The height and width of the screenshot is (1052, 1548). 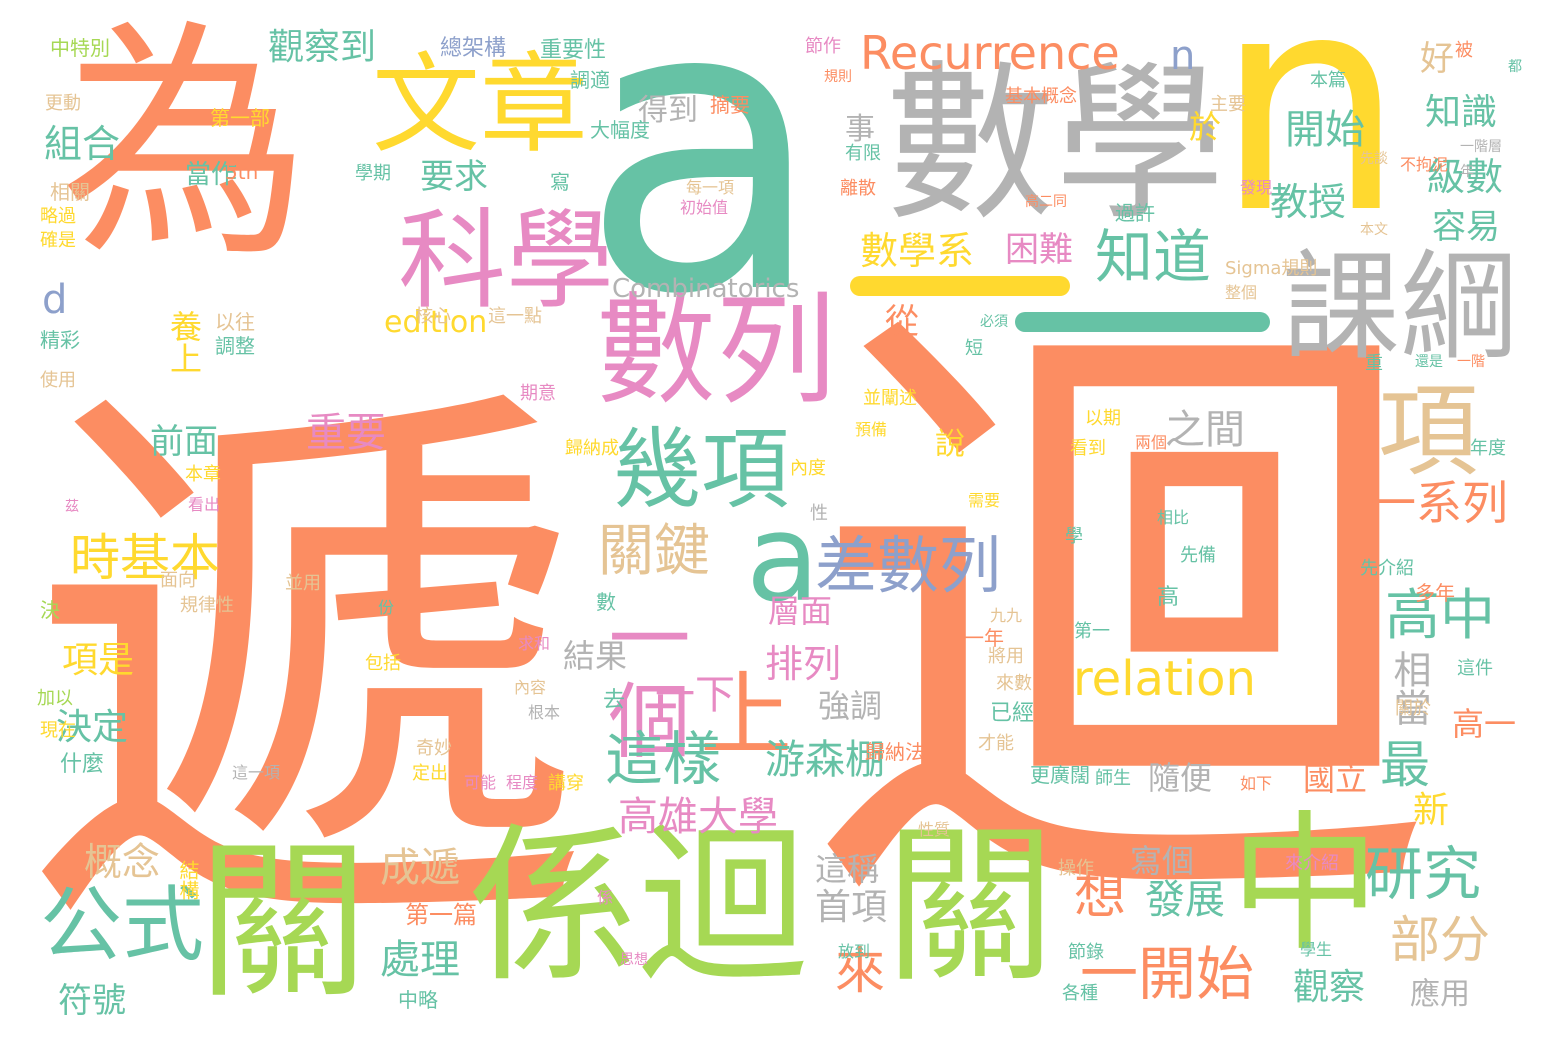 What do you see at coordinates (1405, 765) in the screenshot?
I see `cloud-word-72-6700: 最` at bounding box center [1405, 765].